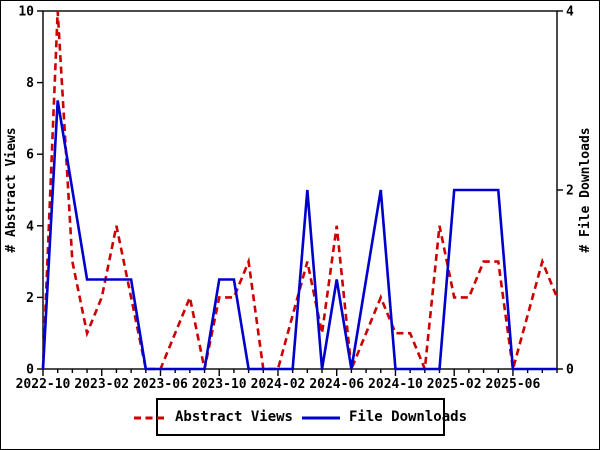  What do you see at coordinates (513, 384) in the screenshot?
I see `svg-text: 2025-06` at bounding box center [513, 384].